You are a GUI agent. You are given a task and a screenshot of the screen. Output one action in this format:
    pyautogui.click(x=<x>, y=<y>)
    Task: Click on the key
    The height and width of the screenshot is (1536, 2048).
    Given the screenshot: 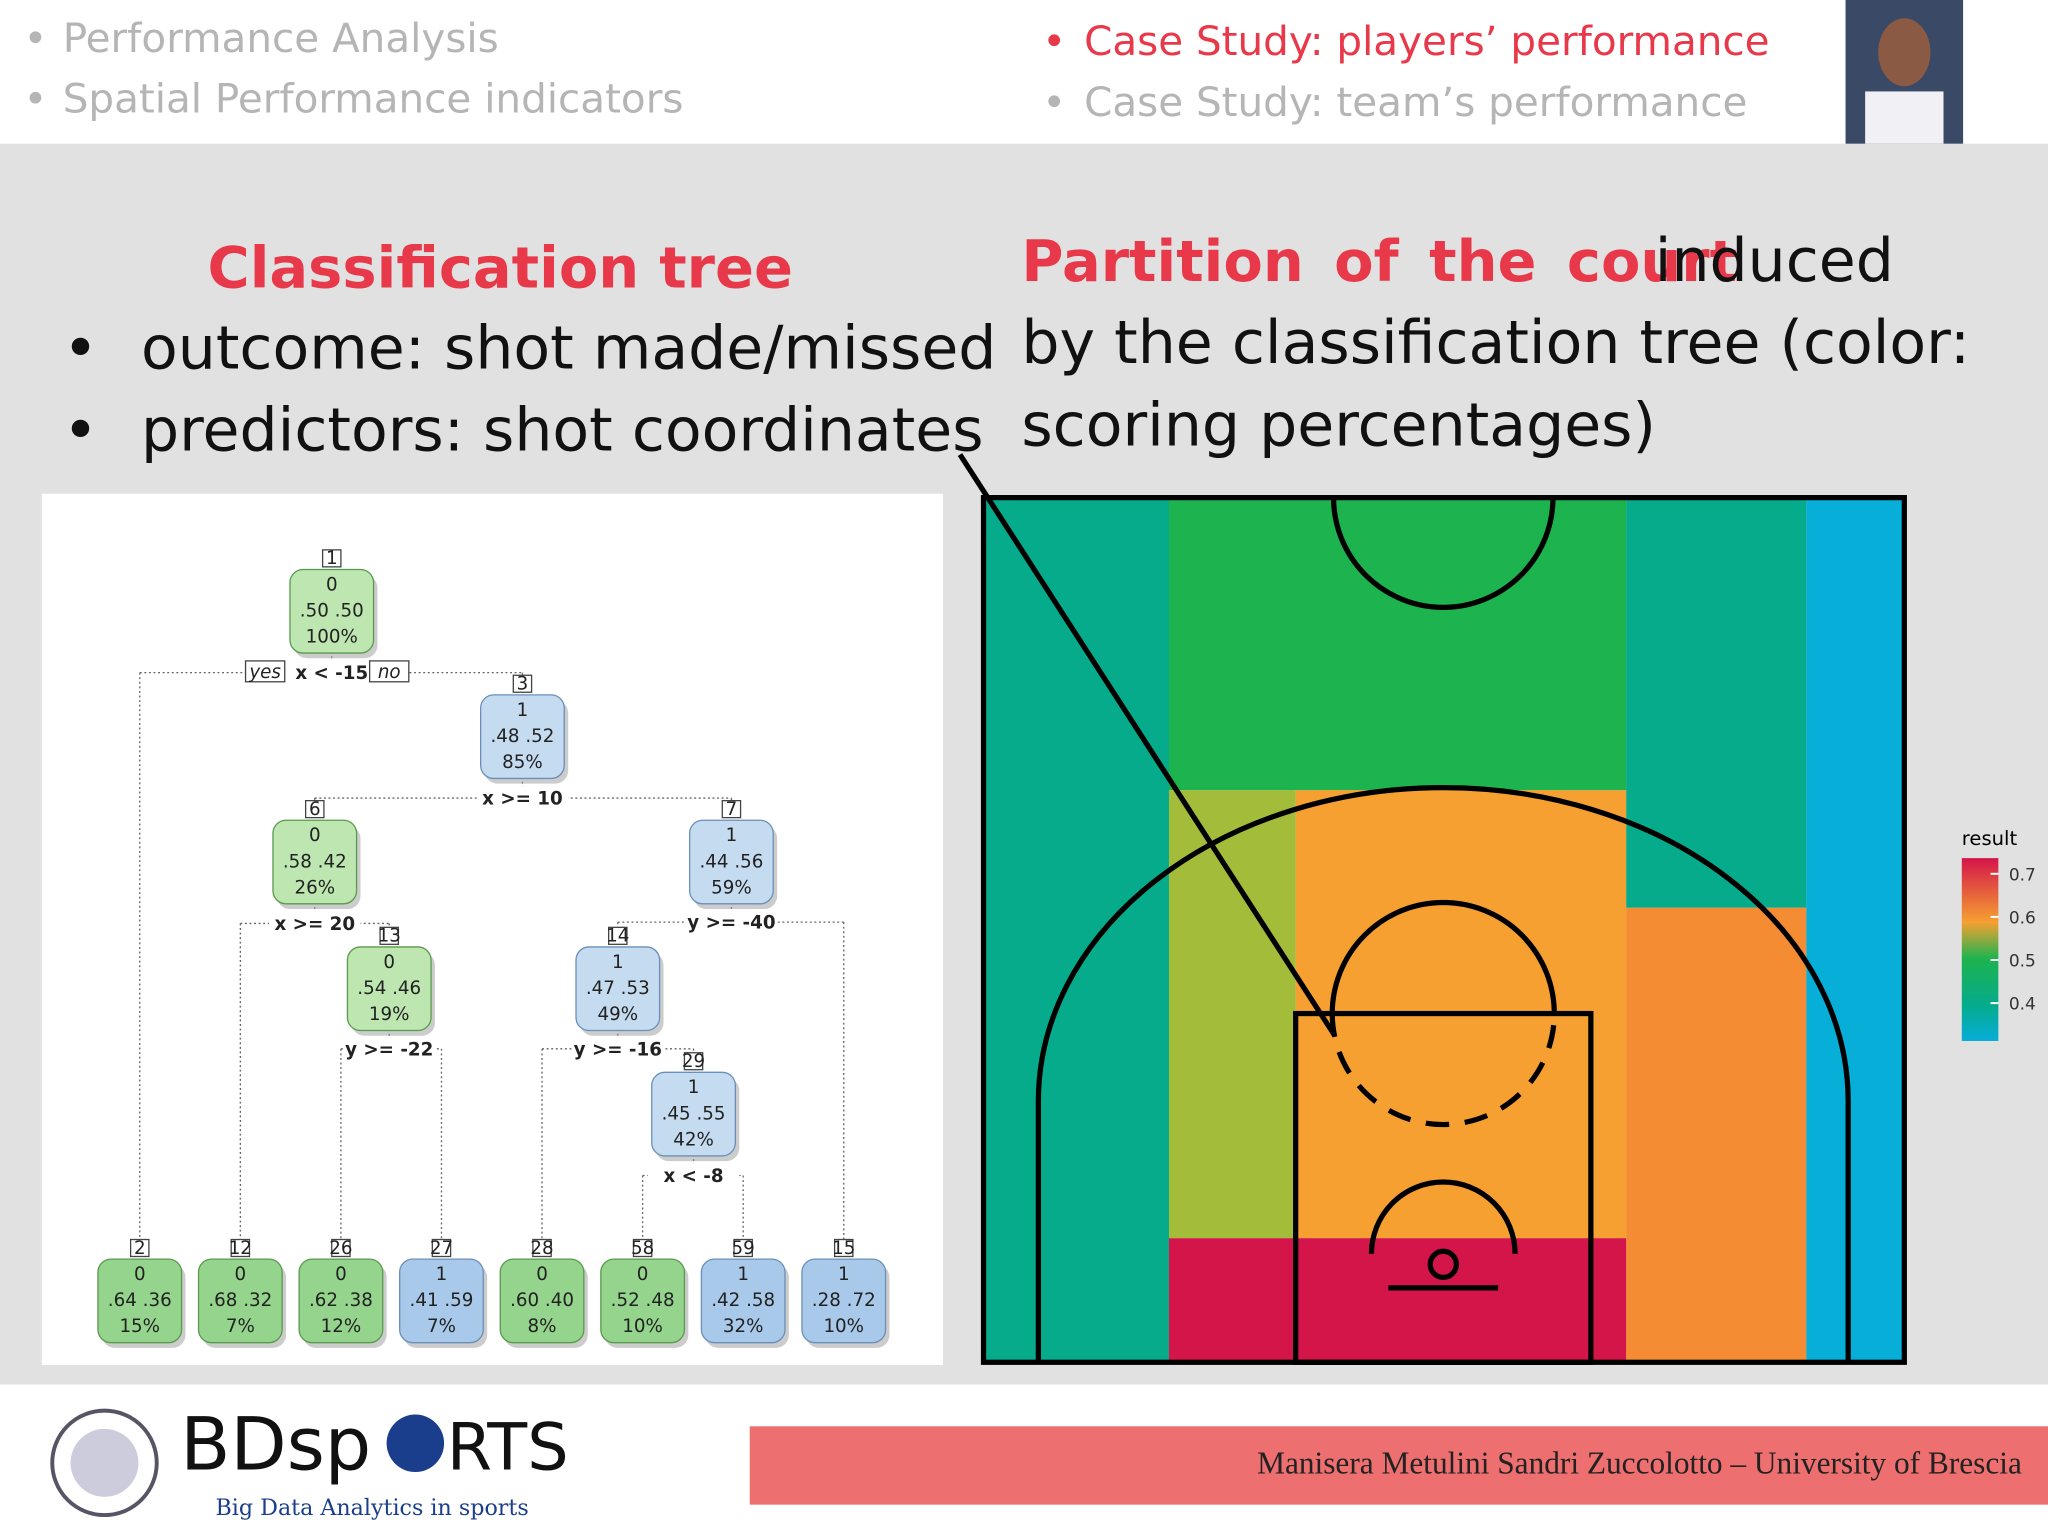 What is the action you would take?
    pyautogui.click(x=1443, y=1187)
    